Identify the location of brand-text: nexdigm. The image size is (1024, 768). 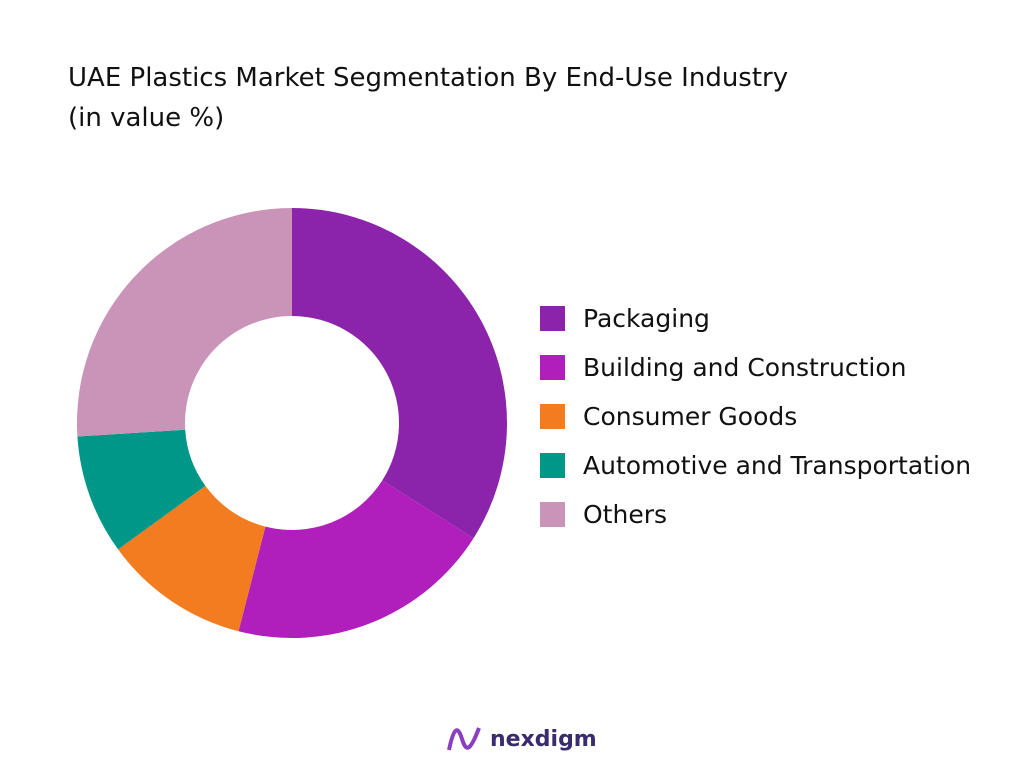
(543, 739).